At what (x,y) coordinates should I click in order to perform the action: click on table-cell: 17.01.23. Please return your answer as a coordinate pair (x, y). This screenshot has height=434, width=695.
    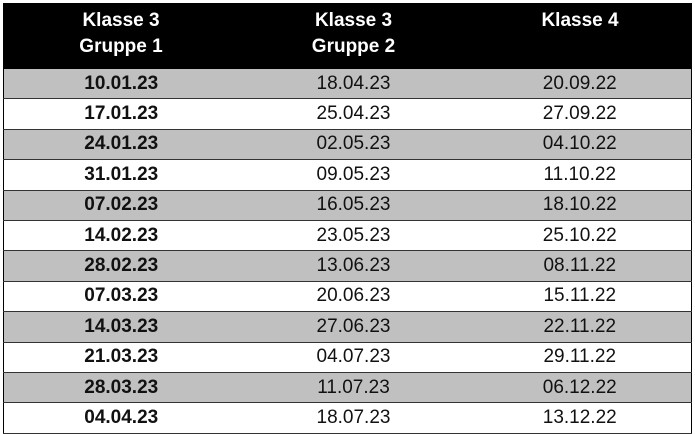
    Looking at the image, I should click on (121, 114).